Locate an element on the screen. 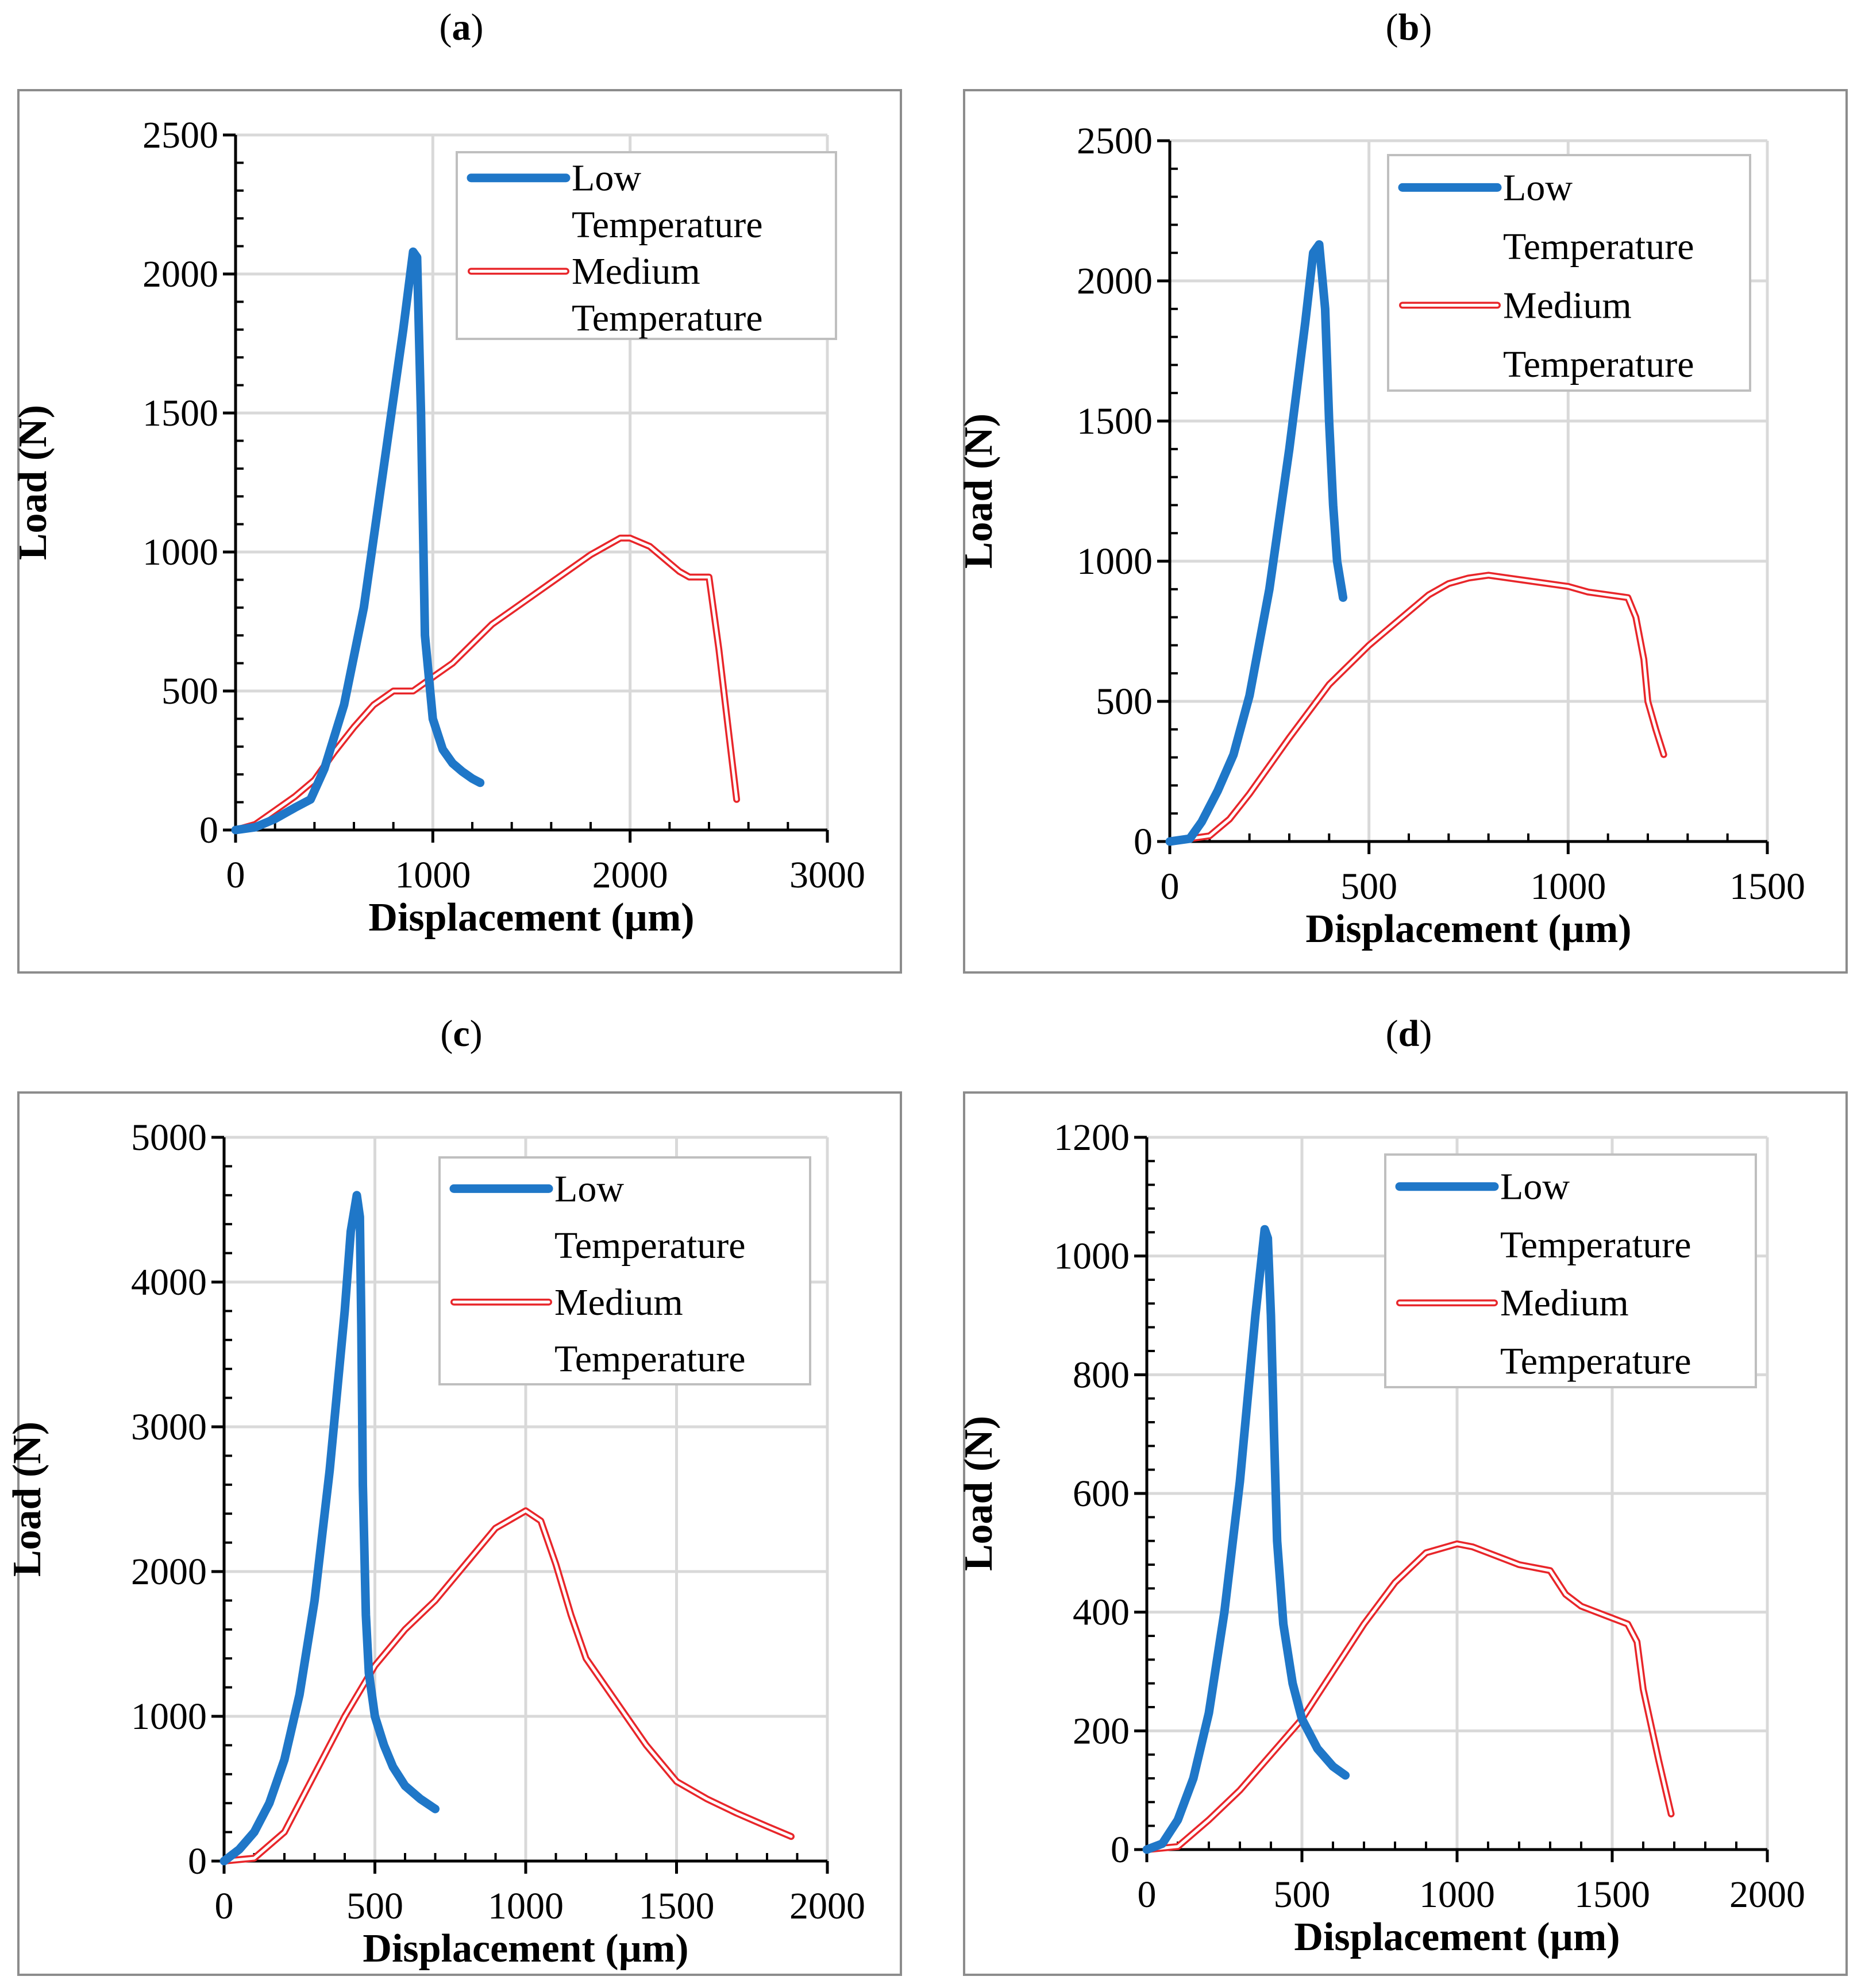 Image resolution: width=1865 pixels, height=1988 pixels. y-tick-label: 3000 is located at coordinates (169, 1427).